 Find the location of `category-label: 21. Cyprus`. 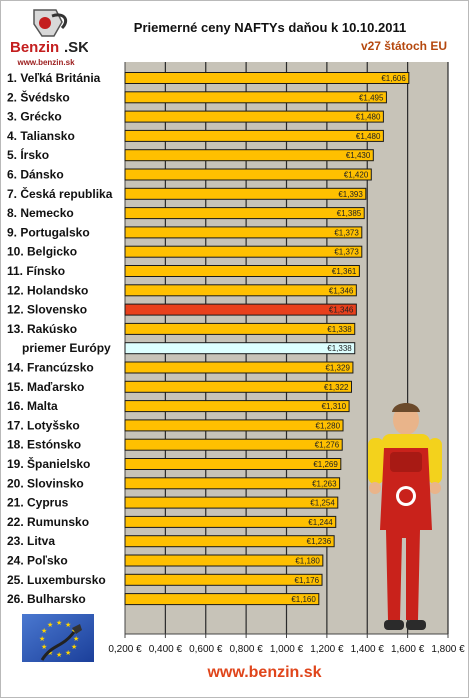

category-label: 21. Cyprus is located at coordinates (38, 503).